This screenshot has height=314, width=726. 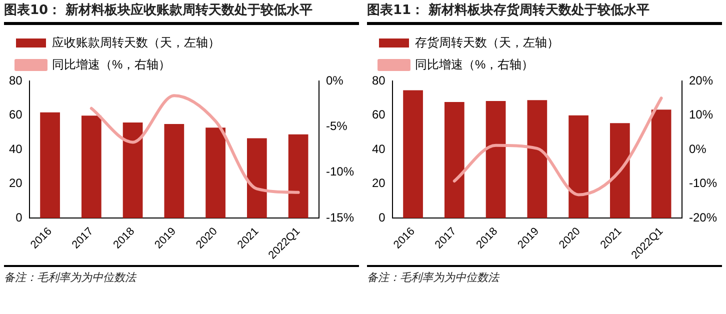 I want to click on y2-tick-label: -5%, so click(x=337, y=125).